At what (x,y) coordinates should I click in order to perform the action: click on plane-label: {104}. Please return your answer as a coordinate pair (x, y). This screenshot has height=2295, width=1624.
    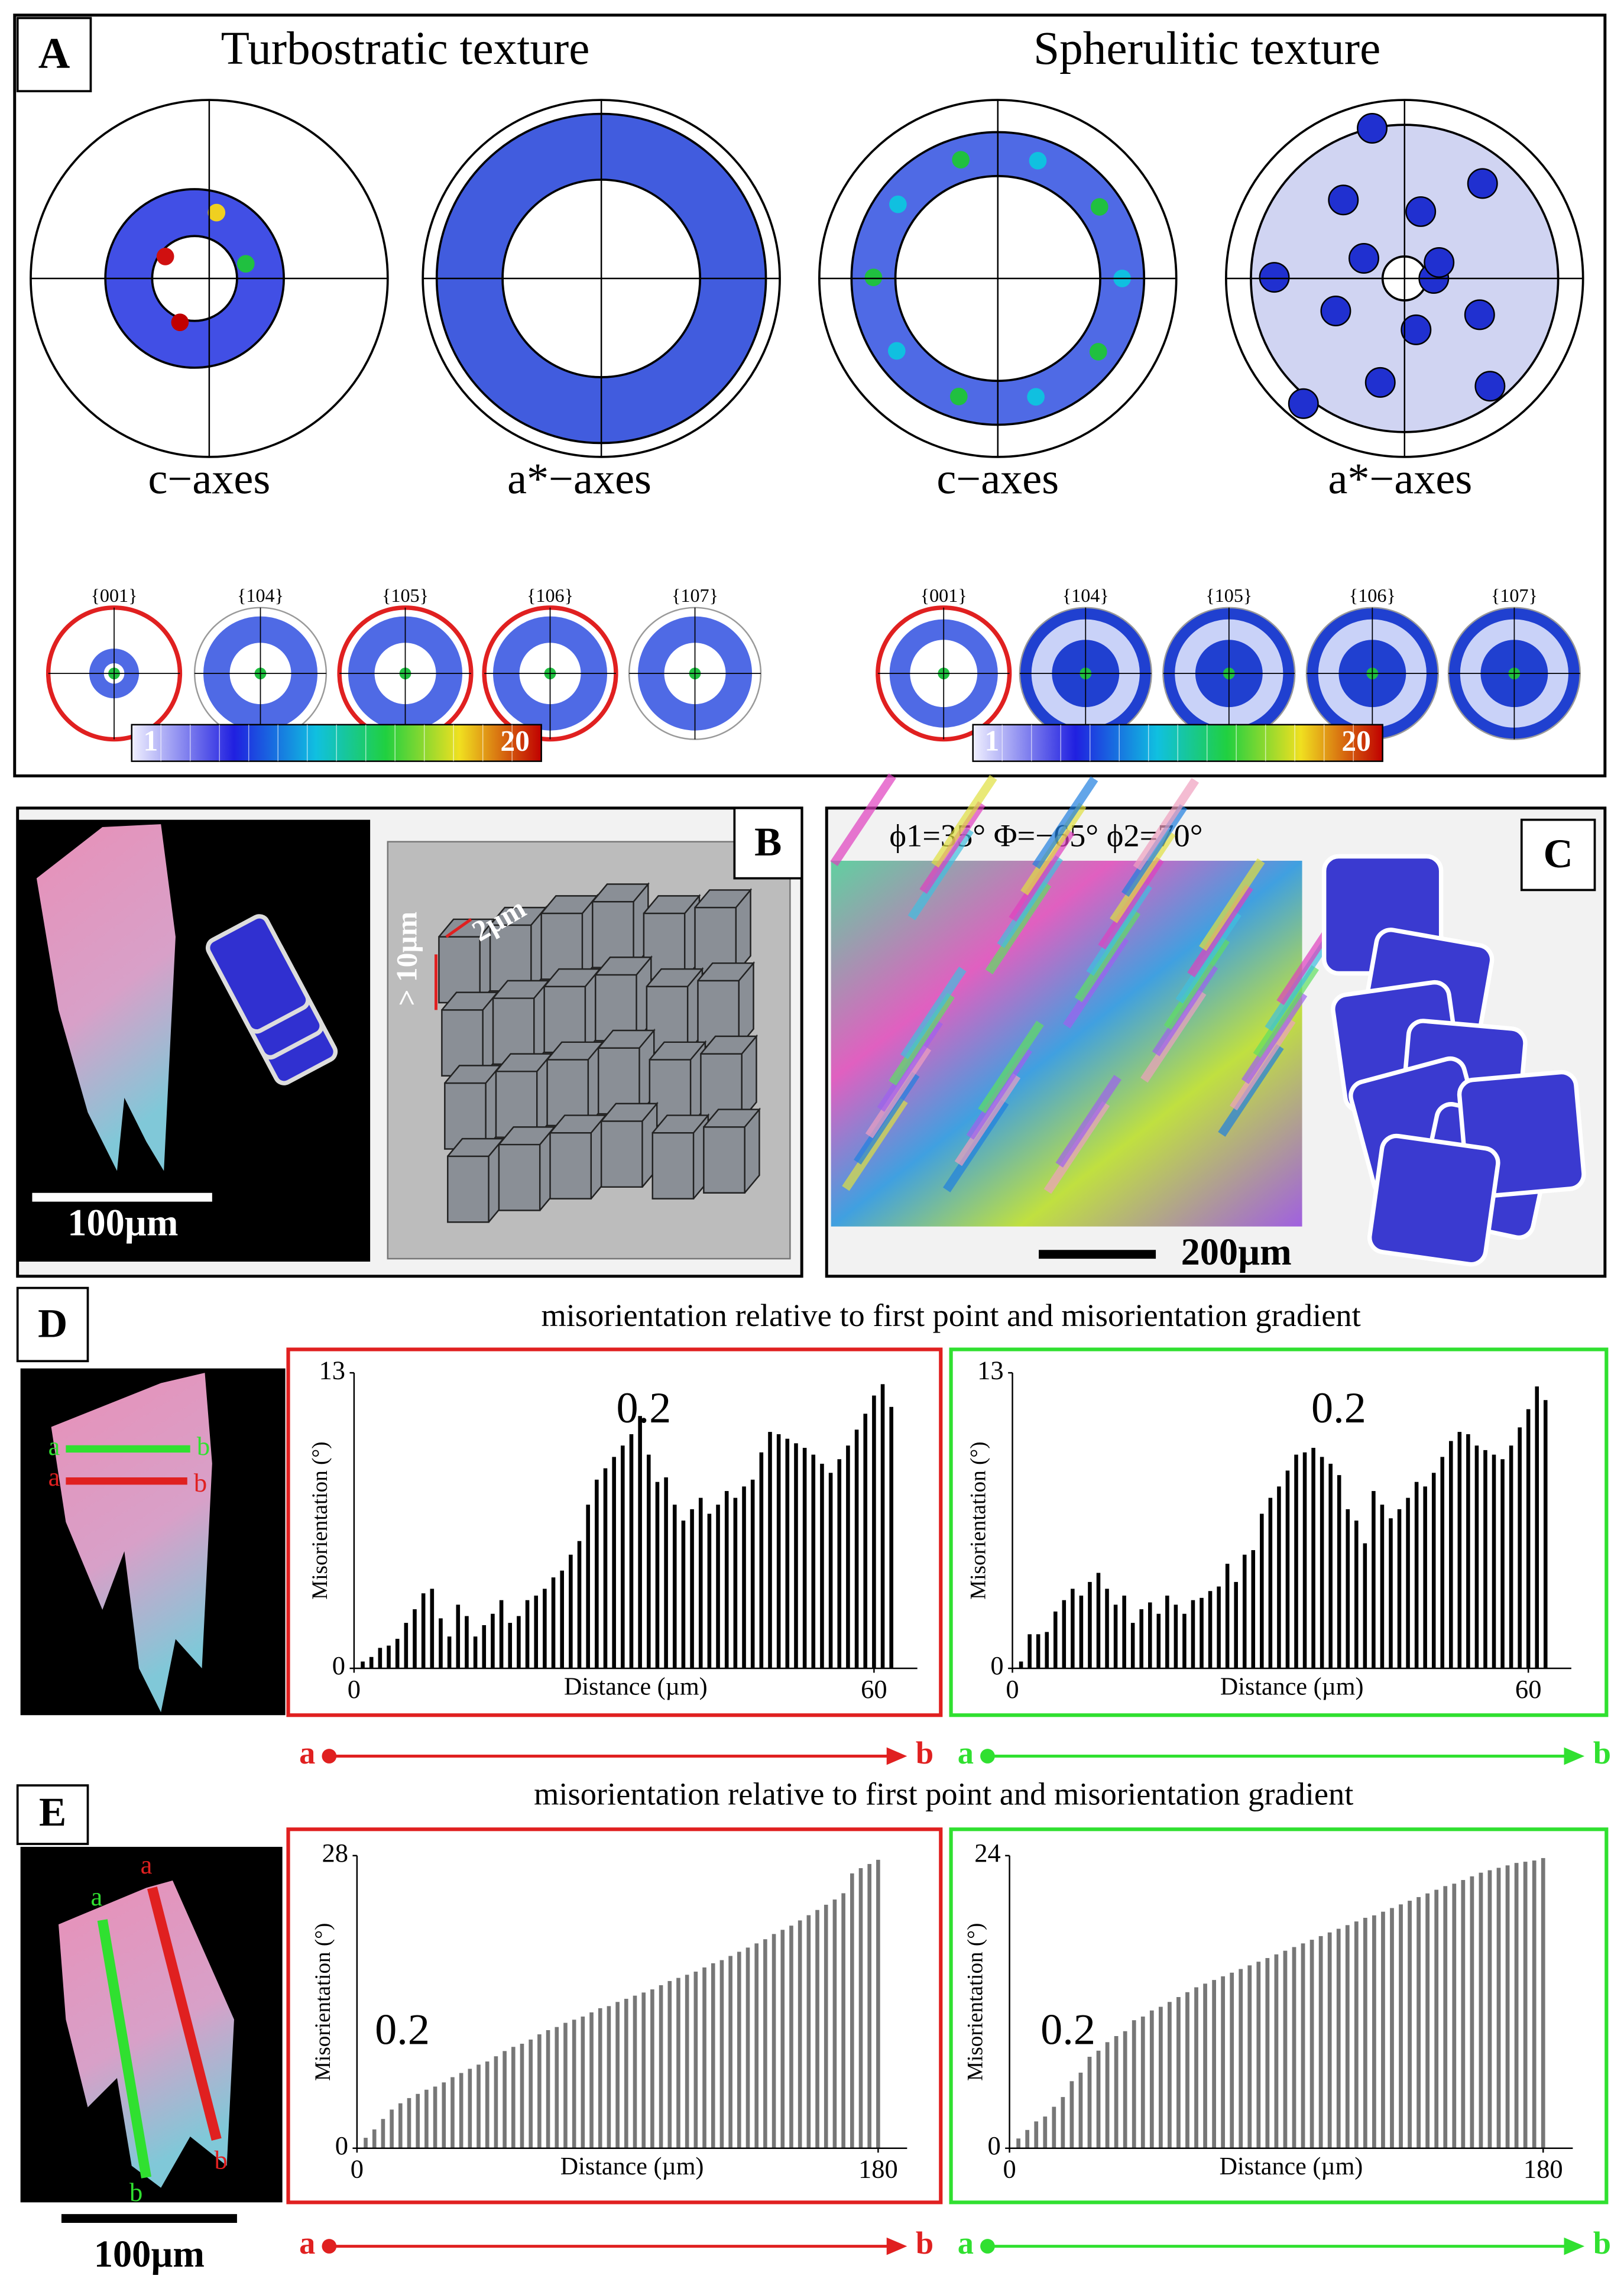
    Looking at the image, I should click on (260, 595).